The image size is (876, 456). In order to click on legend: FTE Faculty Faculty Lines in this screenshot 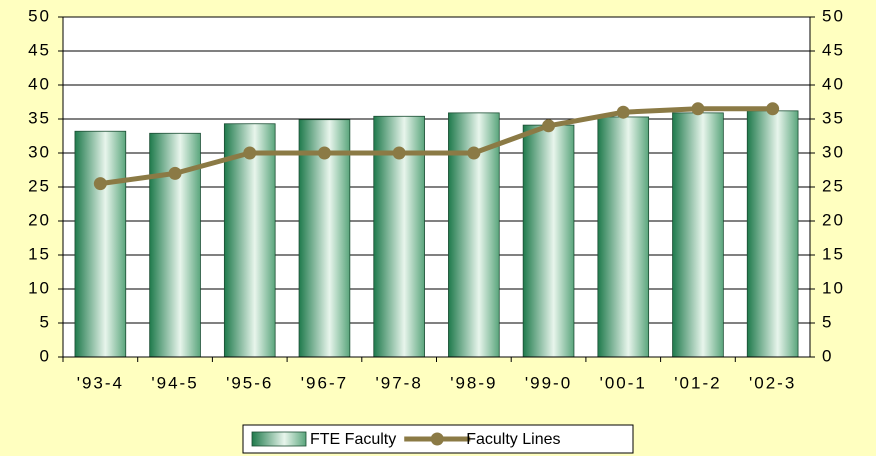, I will do `click(438, 439)`.